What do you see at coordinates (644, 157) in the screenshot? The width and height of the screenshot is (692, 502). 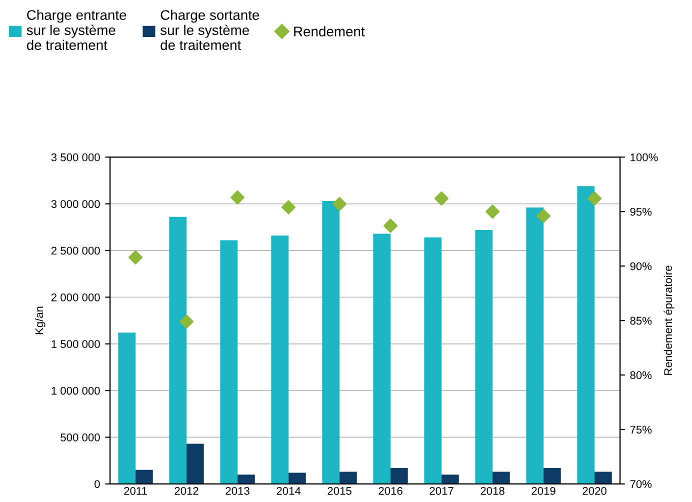 I see `y2-tick-label: 100%` at bounding box center [644, 157].